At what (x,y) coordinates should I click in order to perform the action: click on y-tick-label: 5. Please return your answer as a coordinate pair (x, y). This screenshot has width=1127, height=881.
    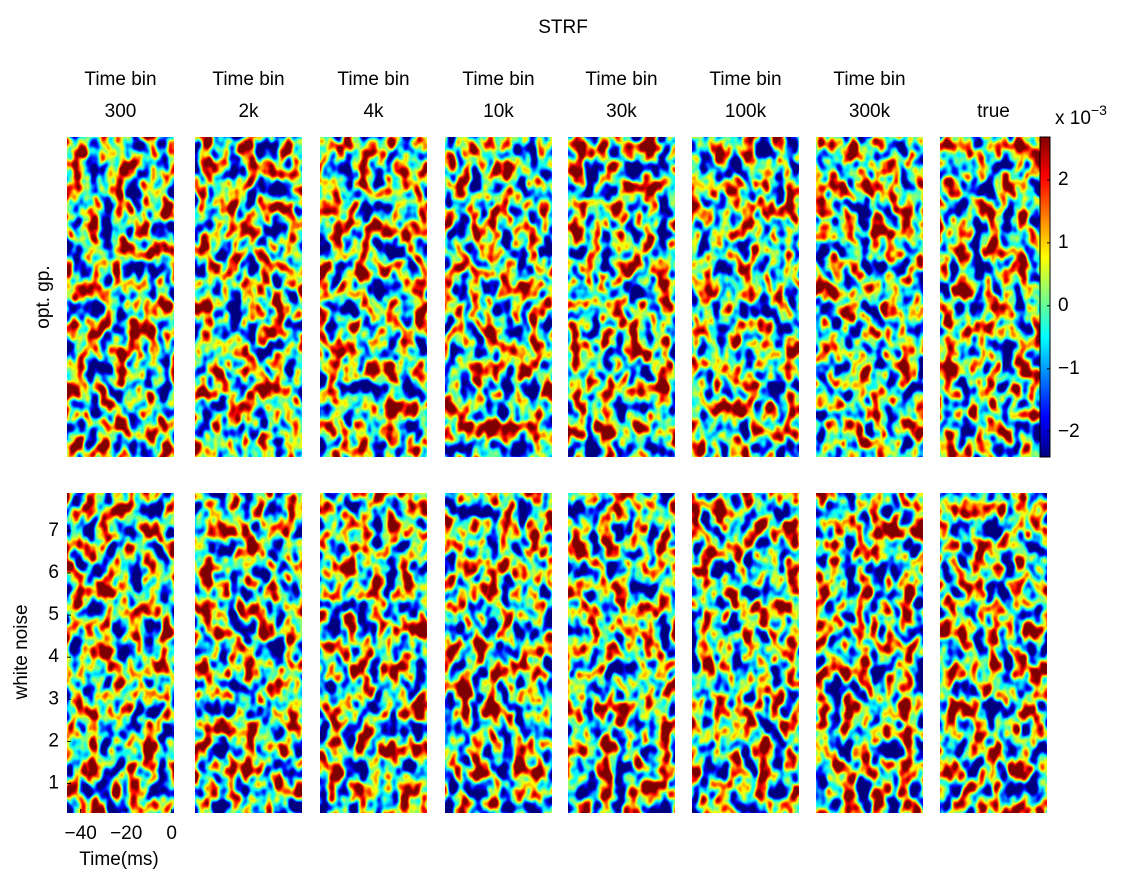
    Looking at the image, I should click on (53, 614).